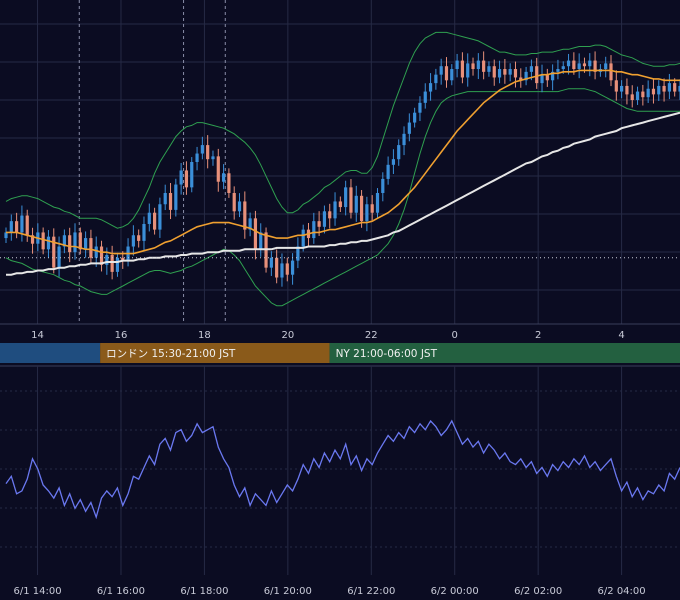  Describe the element at coordinates (171, 354) in the screenshot. I see `session-london-label: ロンドン 15:30-21:00 JST` at that location.